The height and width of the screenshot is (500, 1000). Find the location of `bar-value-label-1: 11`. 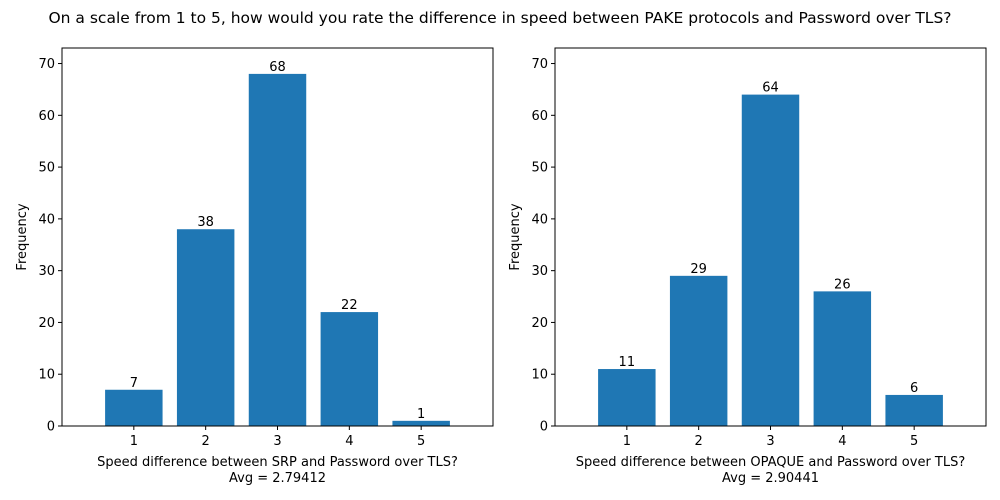

bar-value-label-1: 11 is located at coordinates (627, 362).